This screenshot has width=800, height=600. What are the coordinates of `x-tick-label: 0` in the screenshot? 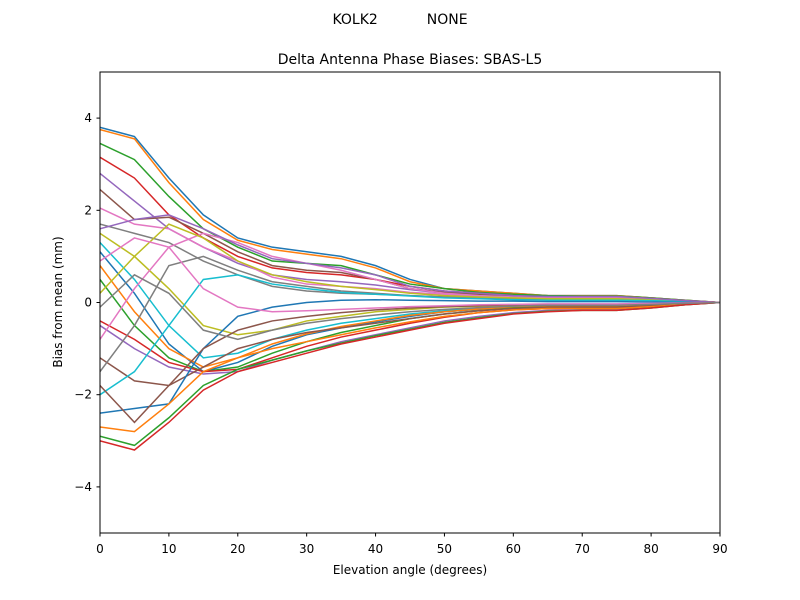 It's located at (100, 549).